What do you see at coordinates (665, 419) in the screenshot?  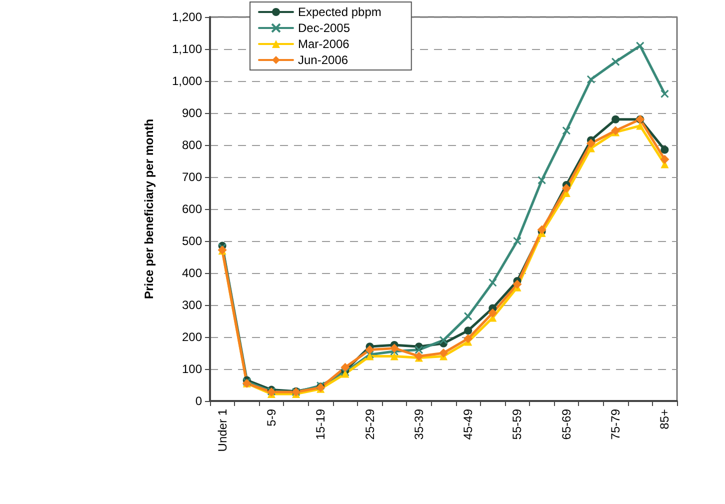 I see `x-tick-label: 85+` at bounding box center [665, 419].